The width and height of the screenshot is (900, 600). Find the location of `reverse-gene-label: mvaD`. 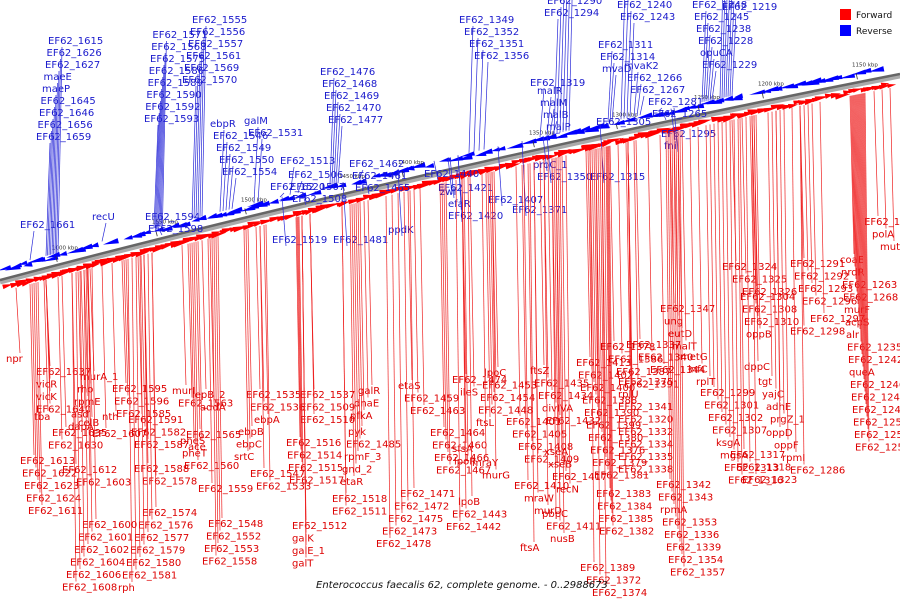

reverse-gene-label: mvaD is located at coordinates (617, 69).